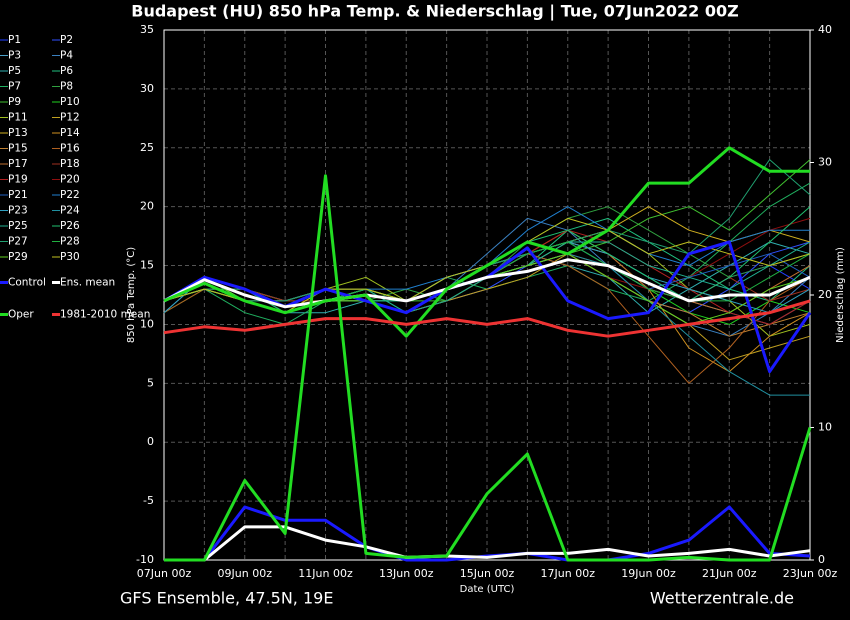  What do you see at coordinates (14, 40) in the screenshot?
I see `legend-label: P1` at bounding box center [14, 40].